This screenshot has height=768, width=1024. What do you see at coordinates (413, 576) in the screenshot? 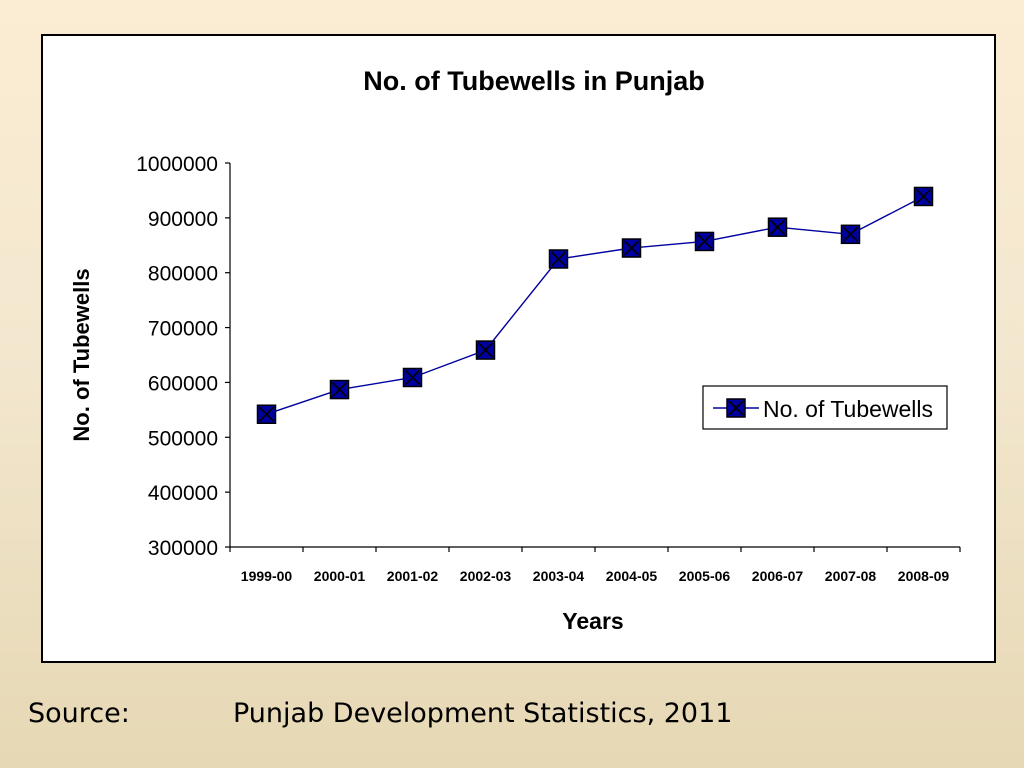
I see `x-tick-label: 2001-02` at bounding box center [413, 576].